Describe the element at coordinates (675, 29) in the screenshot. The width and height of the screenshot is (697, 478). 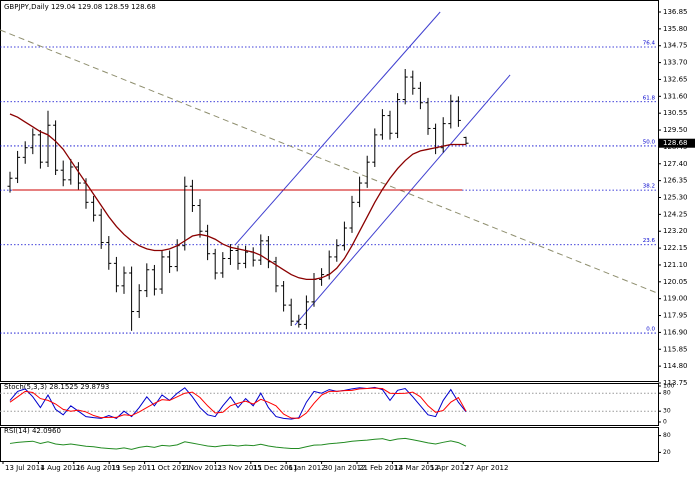
I see `y-tick-label: 135.80` at that location.